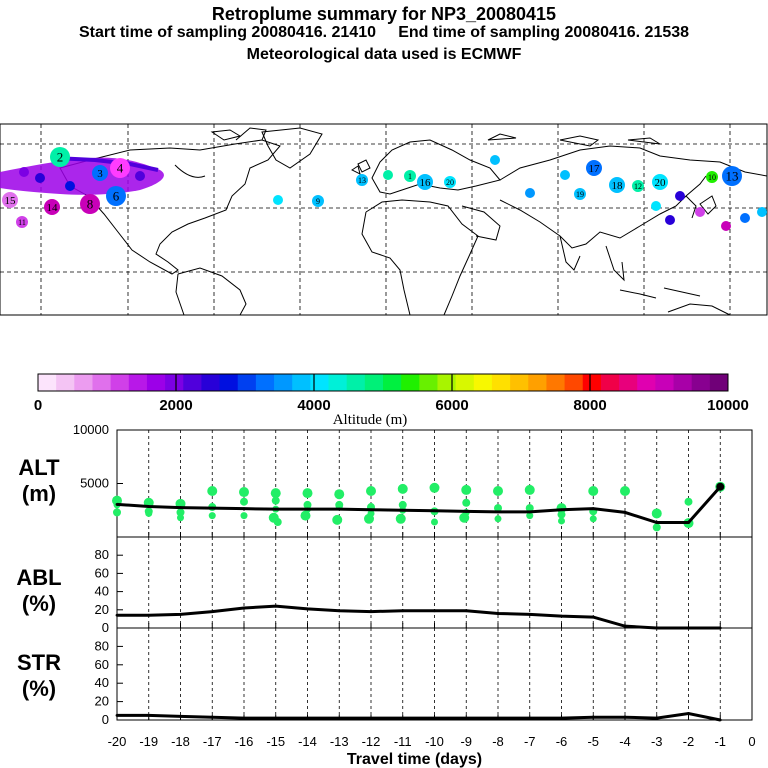 The width and height of the screenshot is (768, 768). I want to click on series-line, so click(419, 505).